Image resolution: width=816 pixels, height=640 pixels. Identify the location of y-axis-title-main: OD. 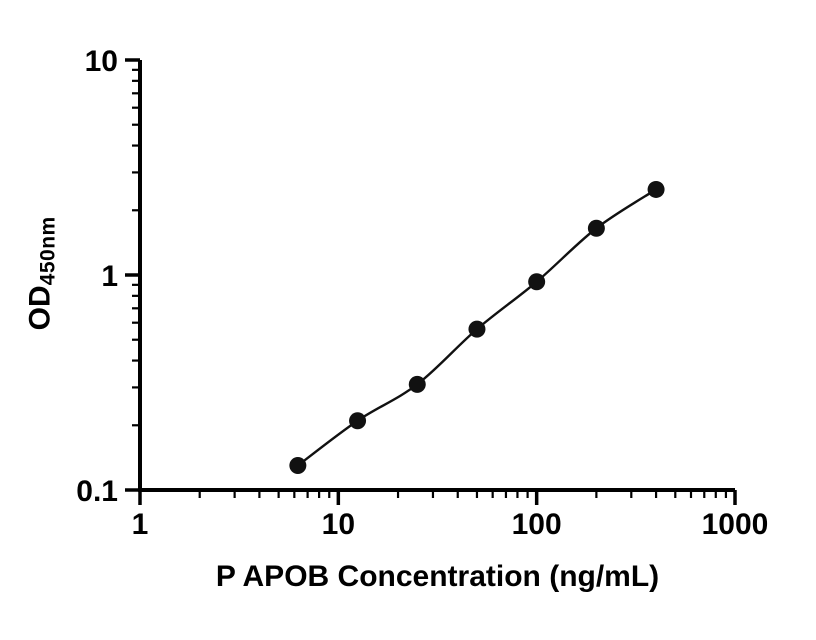
(40, 308).